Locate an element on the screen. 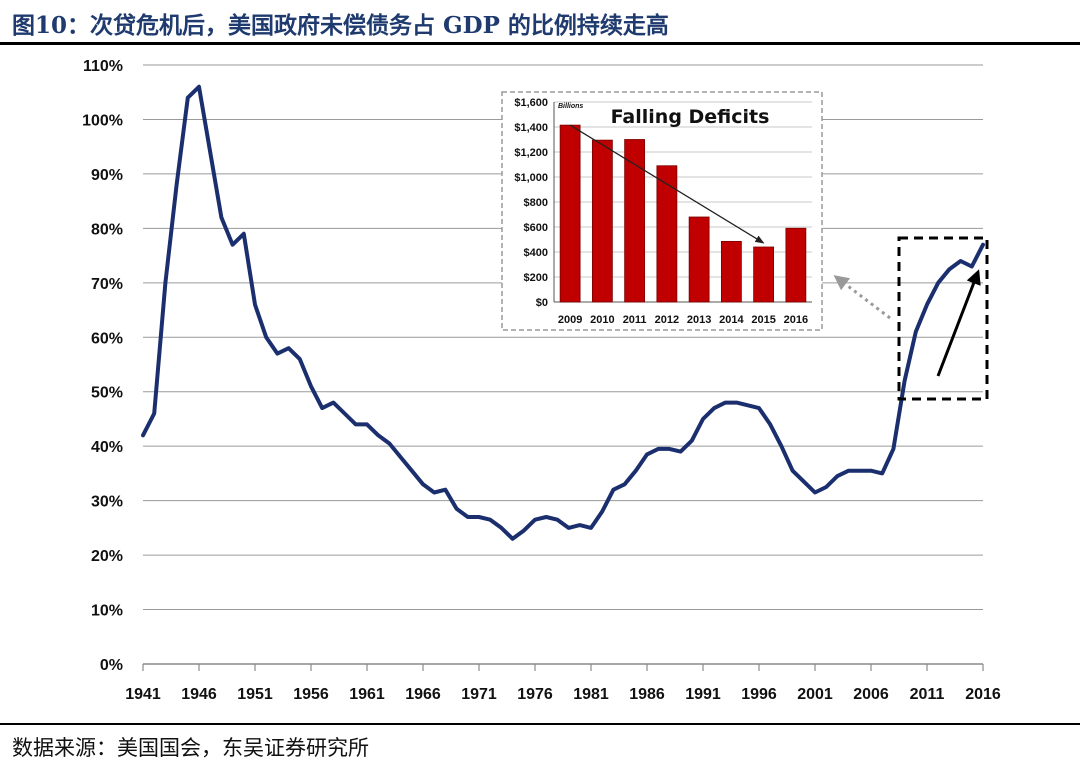  inset-x-tick-label: 2015 is located at coordinates (763, 320).